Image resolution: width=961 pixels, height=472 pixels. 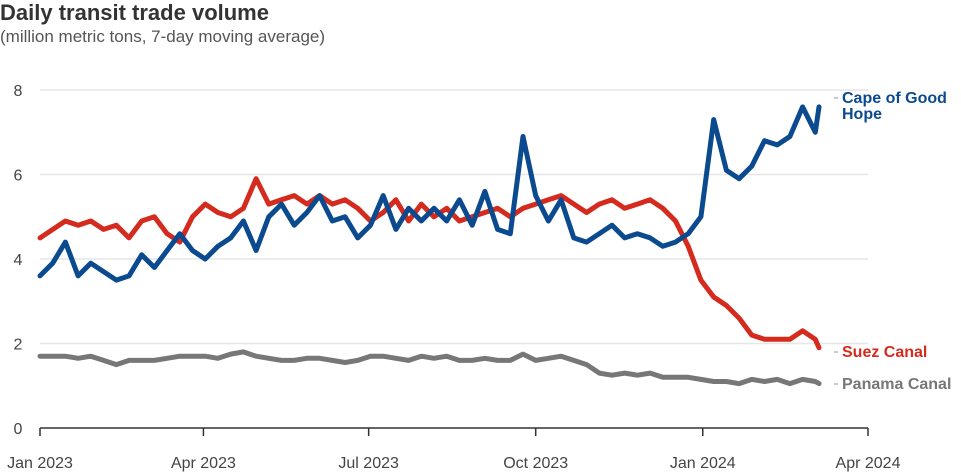 What do you see at coordinates (896, 384) in the screenshot?
I see `series-label-panama-canal: Panama Canal` at bounding box center [896, 384].